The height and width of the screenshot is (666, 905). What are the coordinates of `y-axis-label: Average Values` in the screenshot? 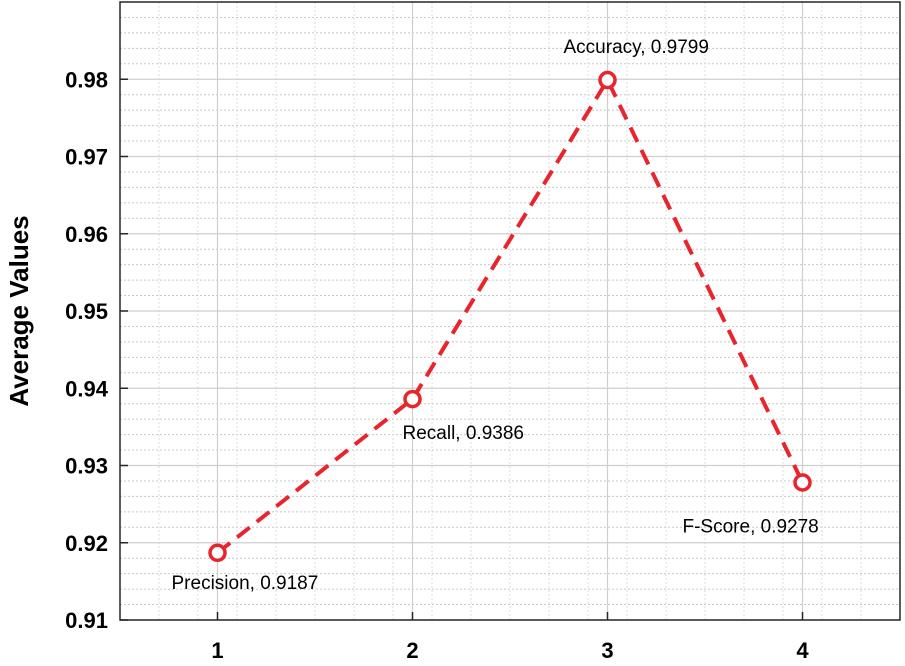 It's located at (19, 310).